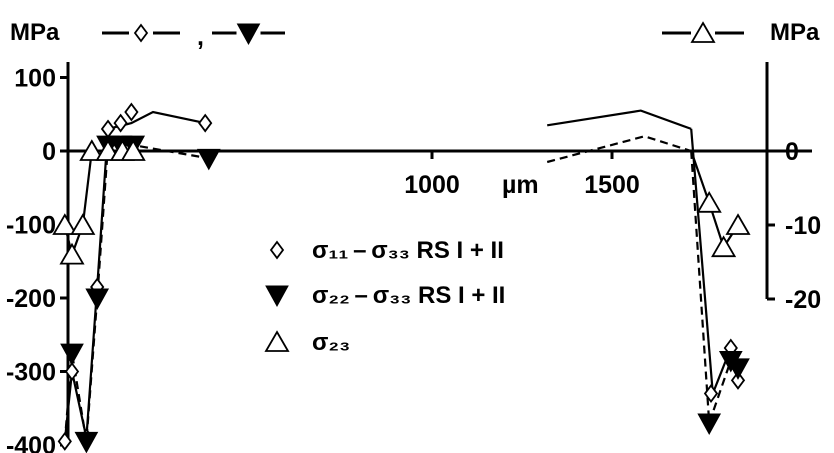  I want to click on left-tick-label: 100, so click(35, 79).